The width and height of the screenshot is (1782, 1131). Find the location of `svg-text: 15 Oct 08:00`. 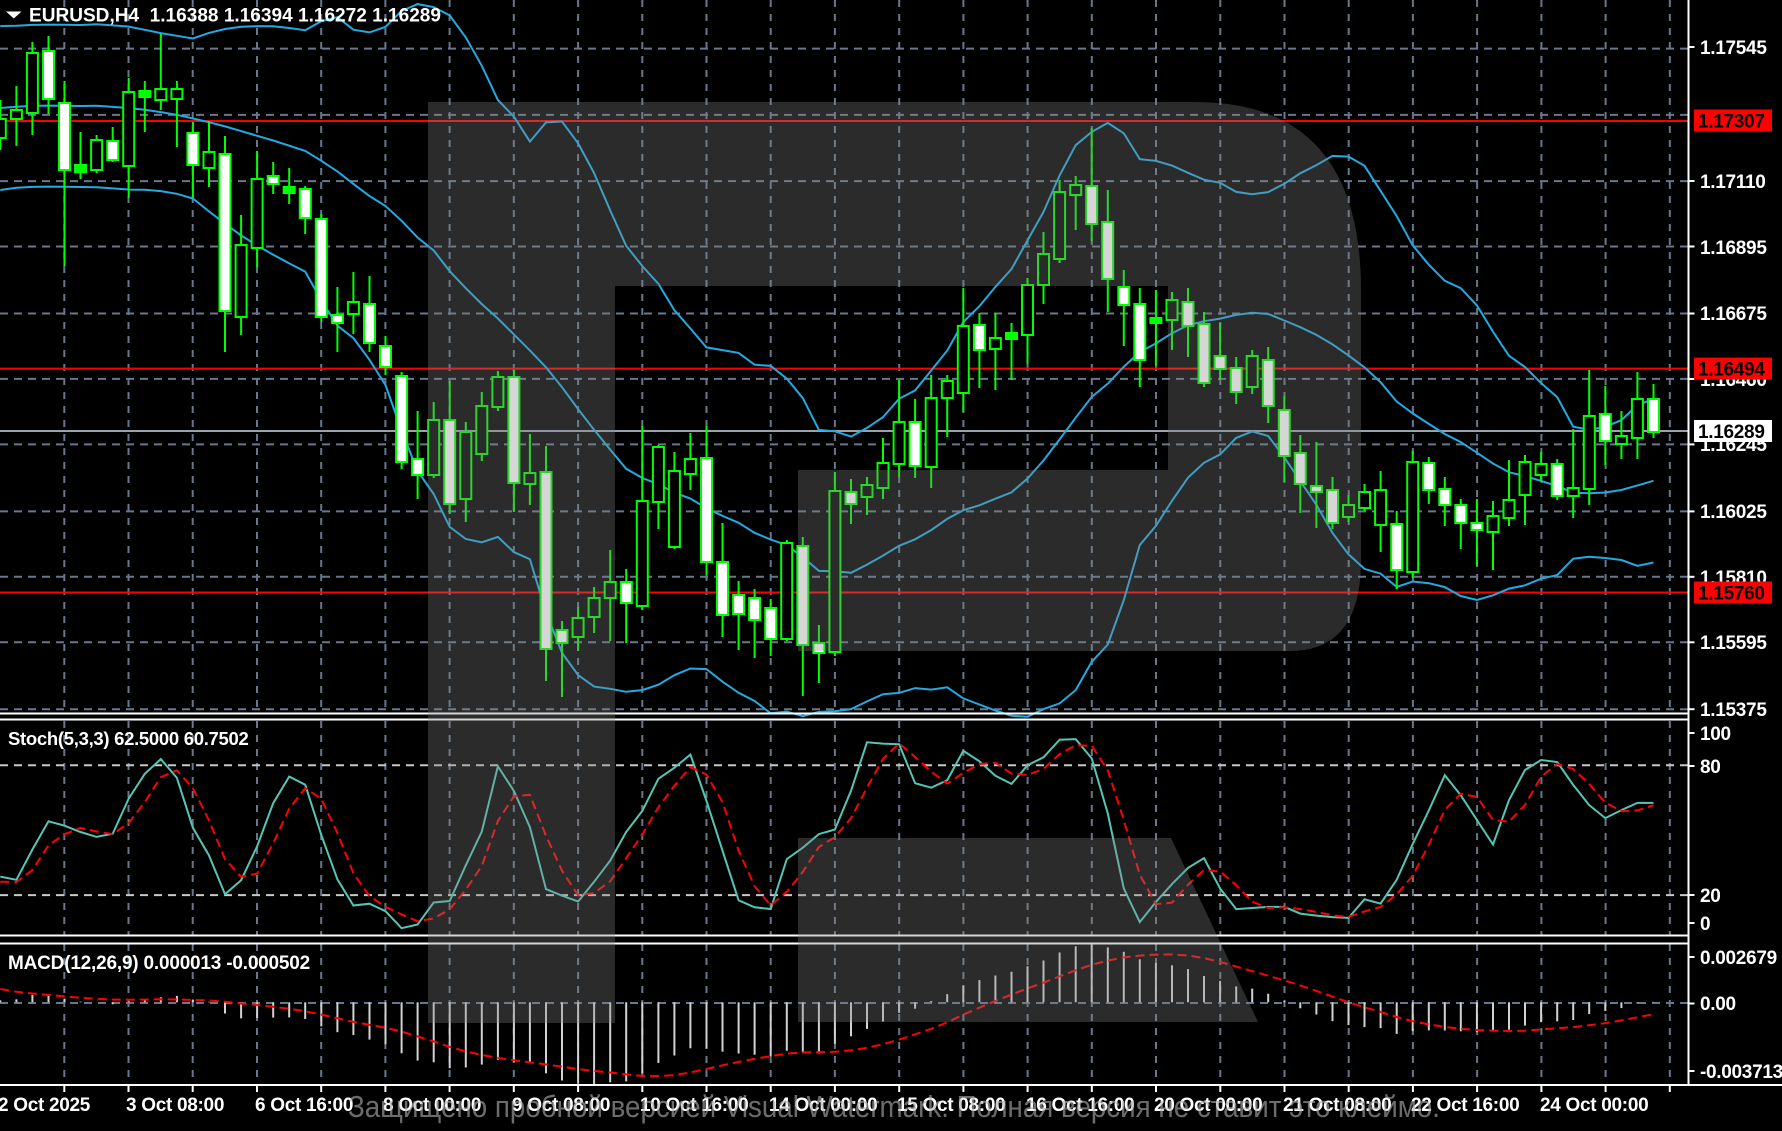

svg-text: 15 Oct 08:00 is located at coordinates (951, 1105).